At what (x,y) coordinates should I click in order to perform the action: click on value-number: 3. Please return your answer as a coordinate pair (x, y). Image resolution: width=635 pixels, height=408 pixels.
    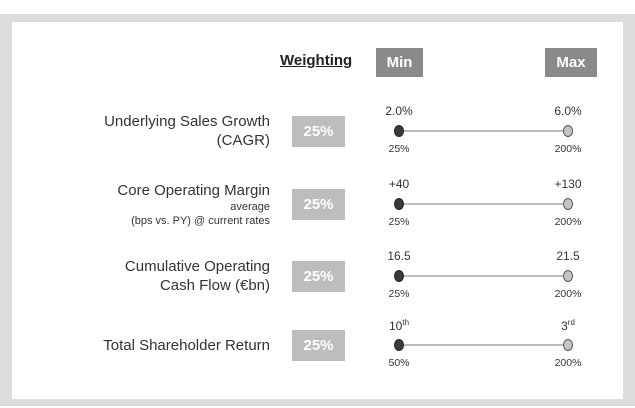
    Looking at the image, I should click on (564, 326).